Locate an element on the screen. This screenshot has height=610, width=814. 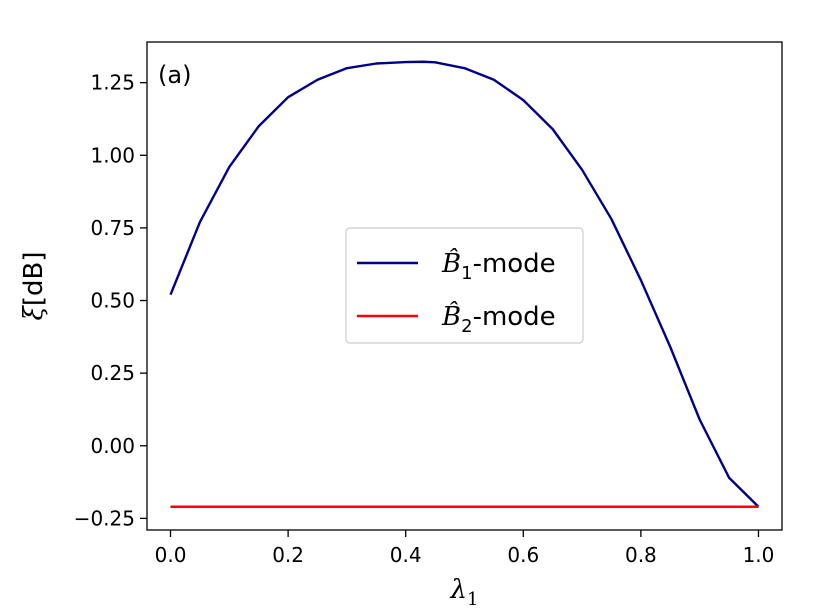
legend: B̂1-mode B̂2-mode is located at coordinates (464, 285).